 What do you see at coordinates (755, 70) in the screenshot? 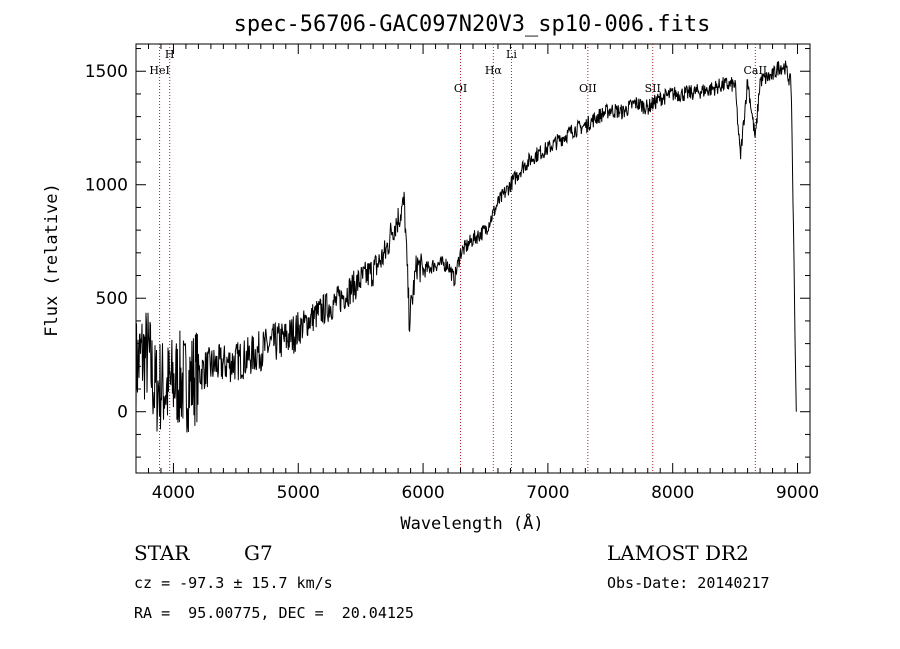
I see `emission-line-label: CaII` at bounding box center [755, 70].